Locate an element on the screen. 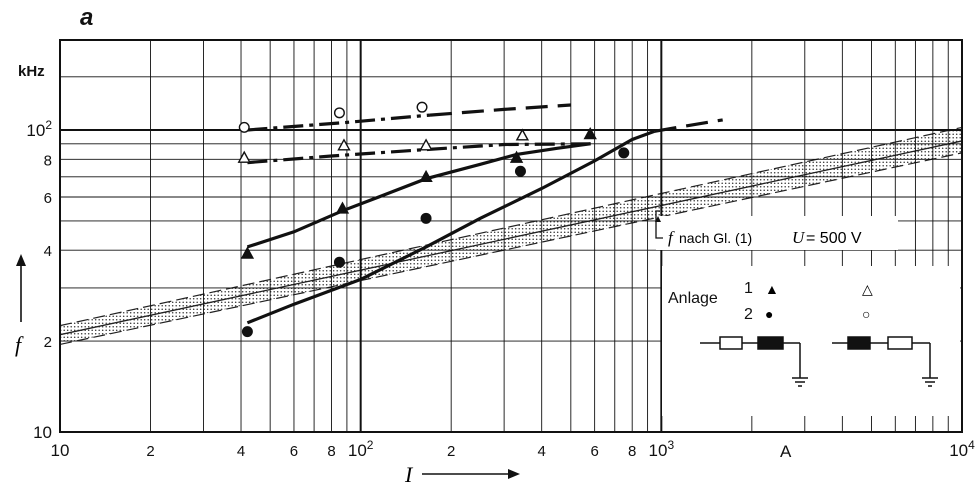 The width and height of the screenshot is (979, 492). x-tick-label: 10⁴ is located at coordinates (962, 449).